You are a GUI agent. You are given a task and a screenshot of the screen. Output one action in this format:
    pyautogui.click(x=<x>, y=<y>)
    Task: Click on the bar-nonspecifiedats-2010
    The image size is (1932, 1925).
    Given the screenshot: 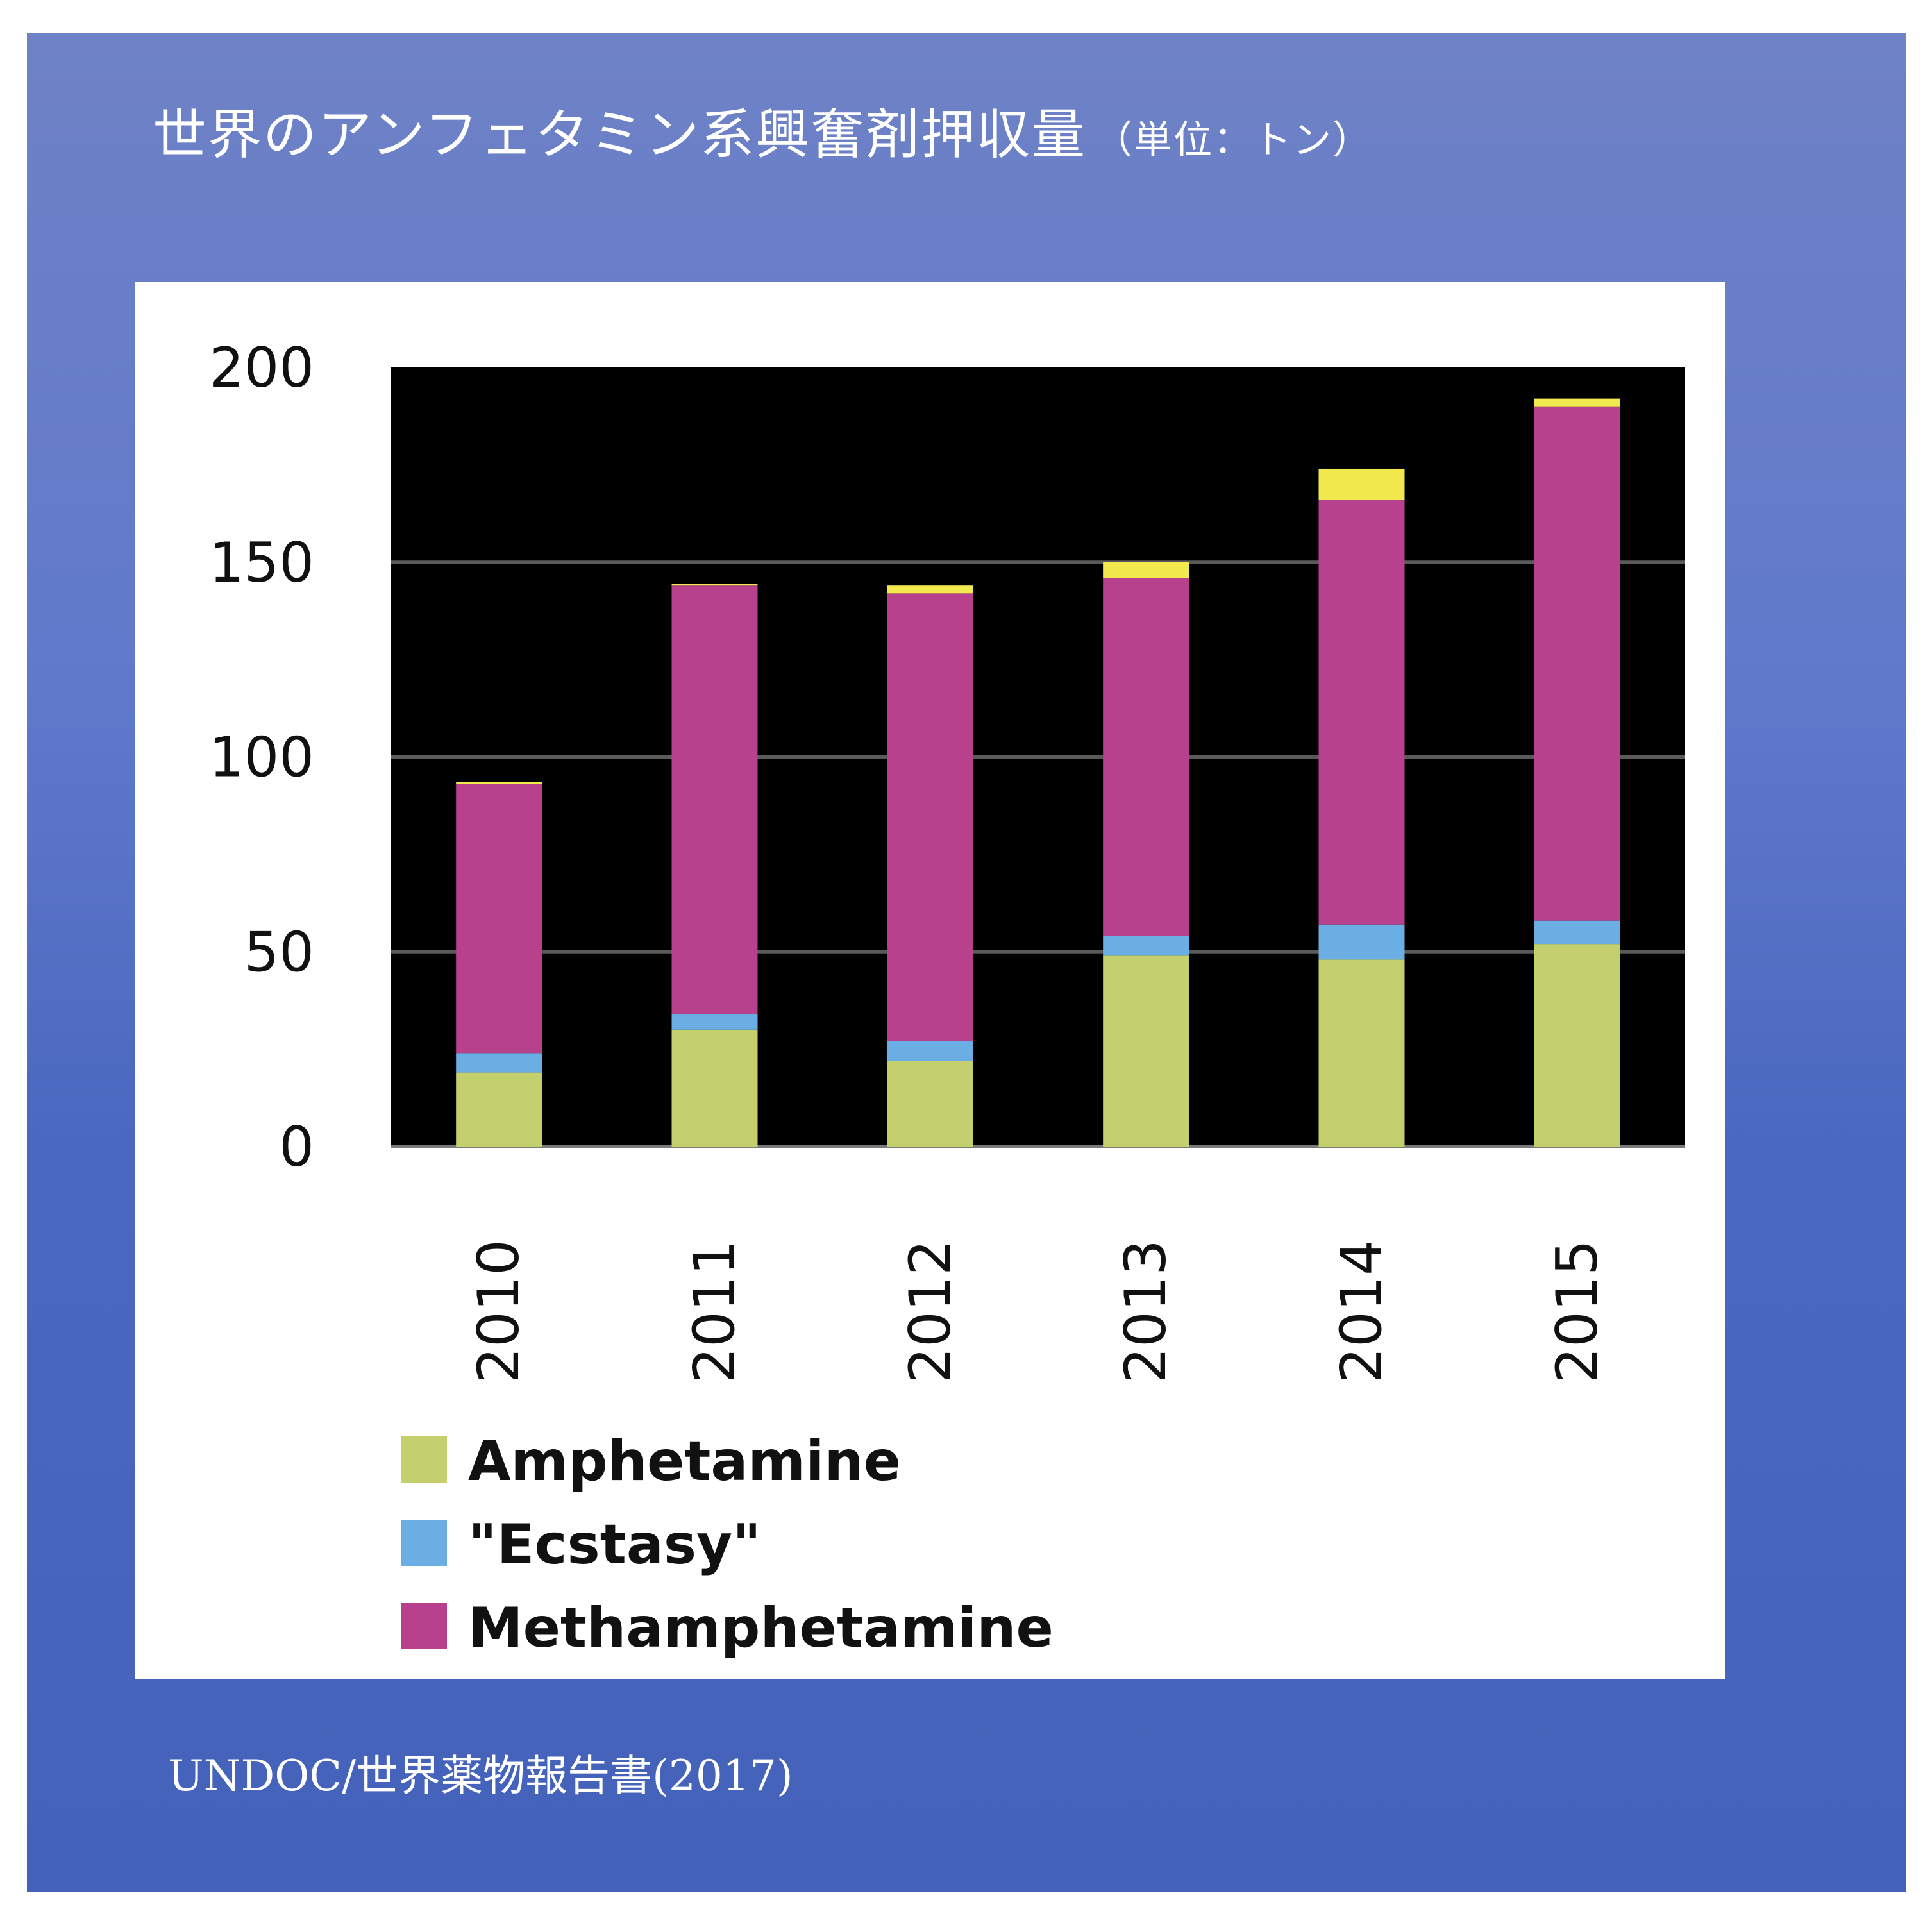 What is the action you would take?
    pyautogui.click(x=499, y=783)
    